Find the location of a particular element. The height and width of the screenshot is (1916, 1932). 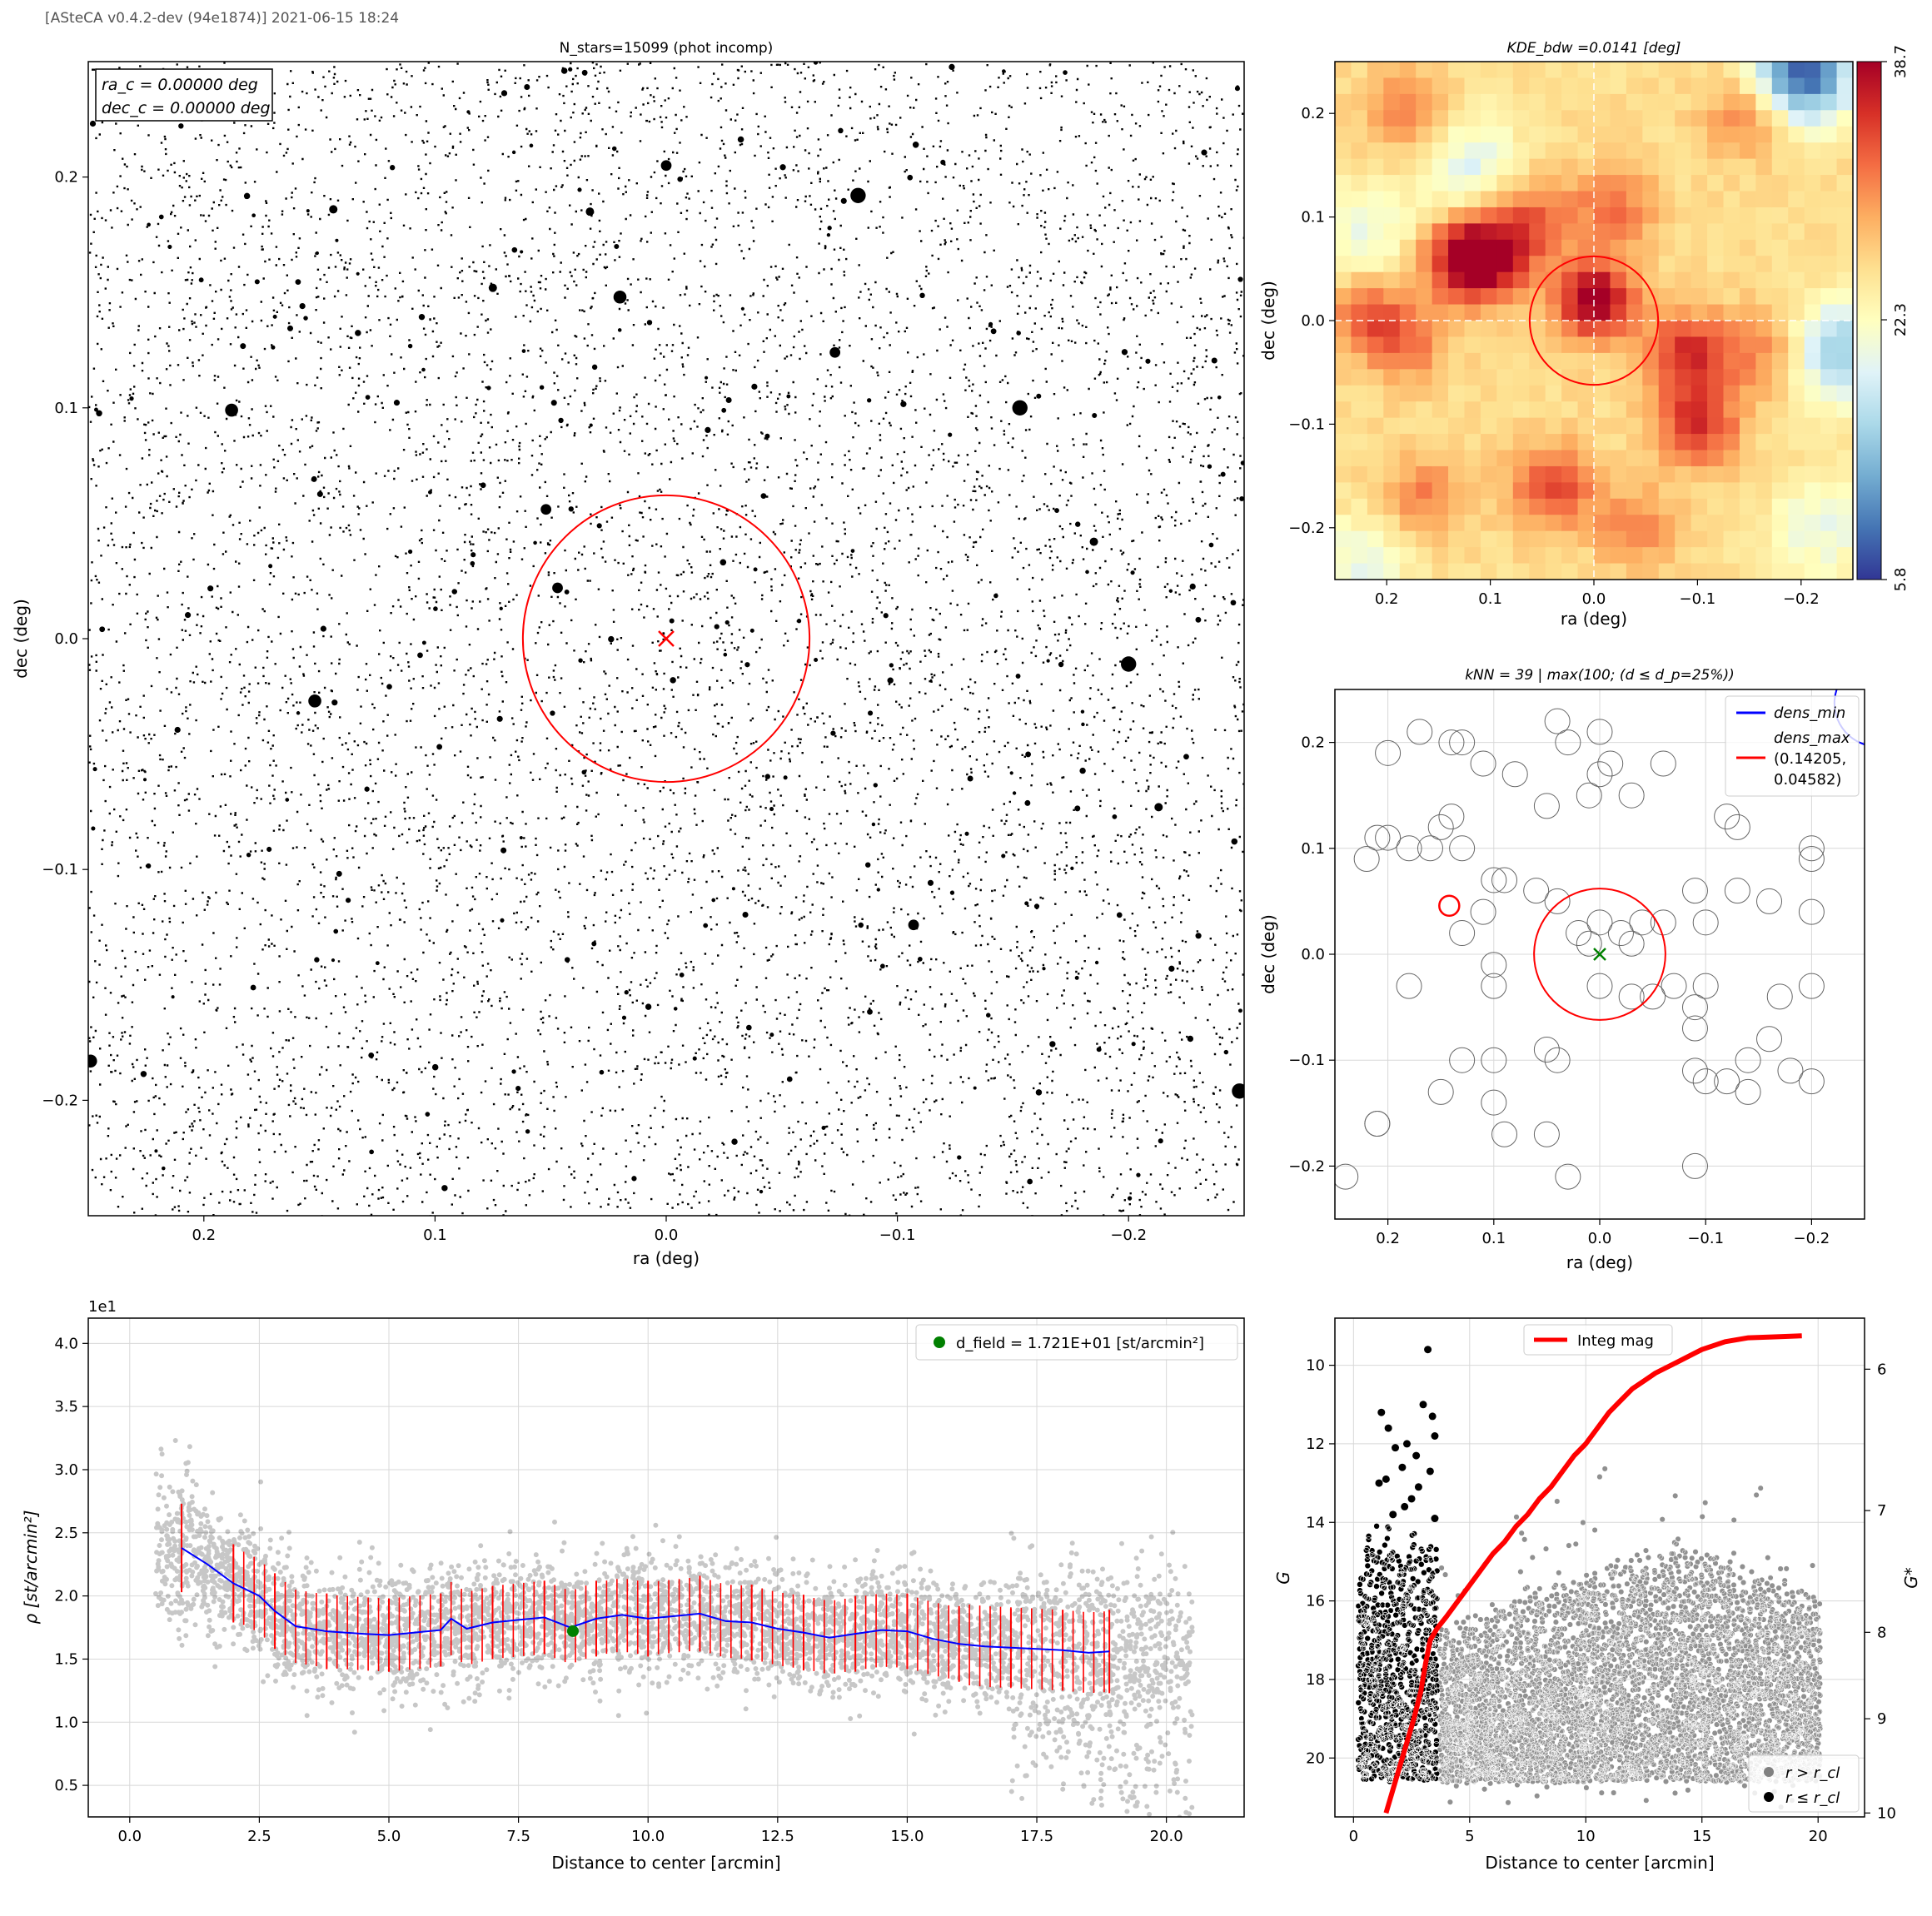

x-tick-label: 15 is located at coordinates (1702, 1836).